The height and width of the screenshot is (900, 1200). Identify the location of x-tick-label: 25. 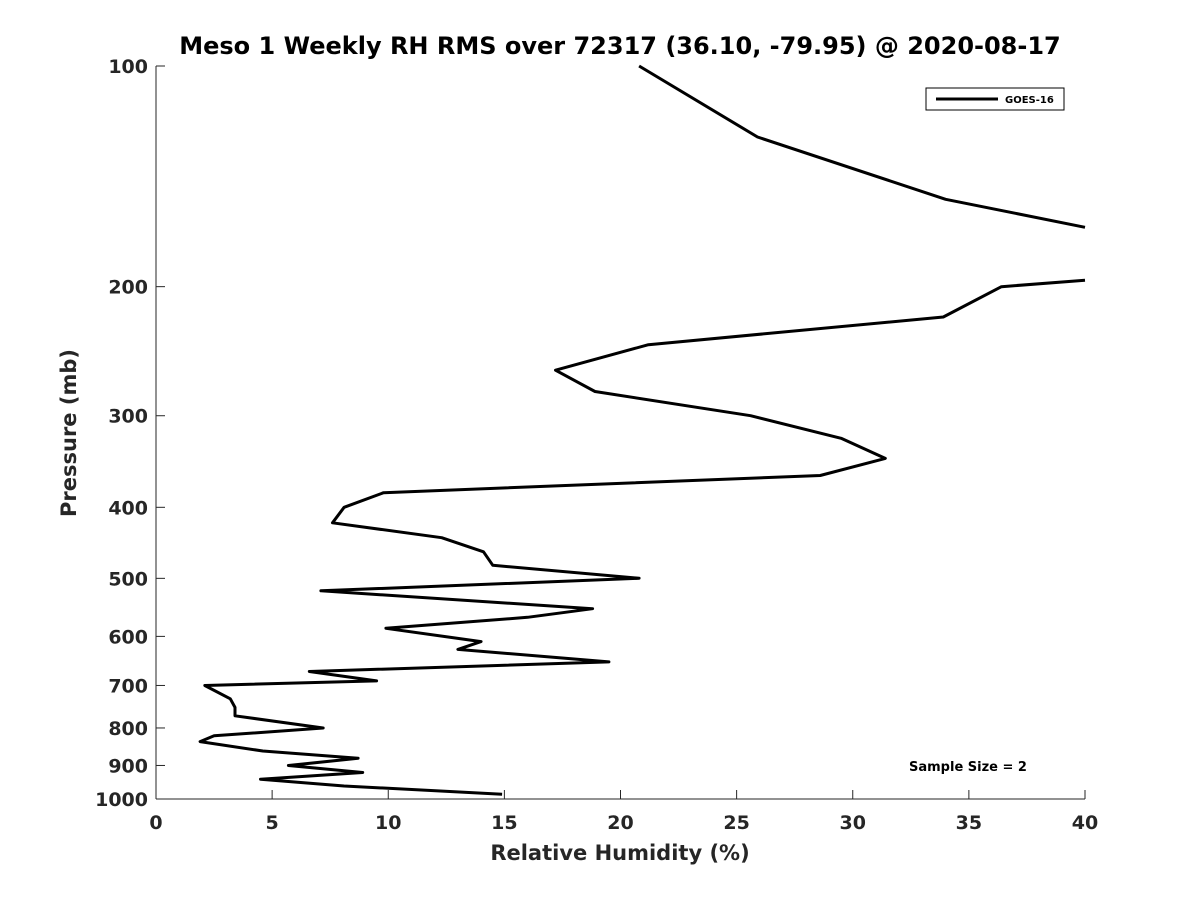
(736, 823).